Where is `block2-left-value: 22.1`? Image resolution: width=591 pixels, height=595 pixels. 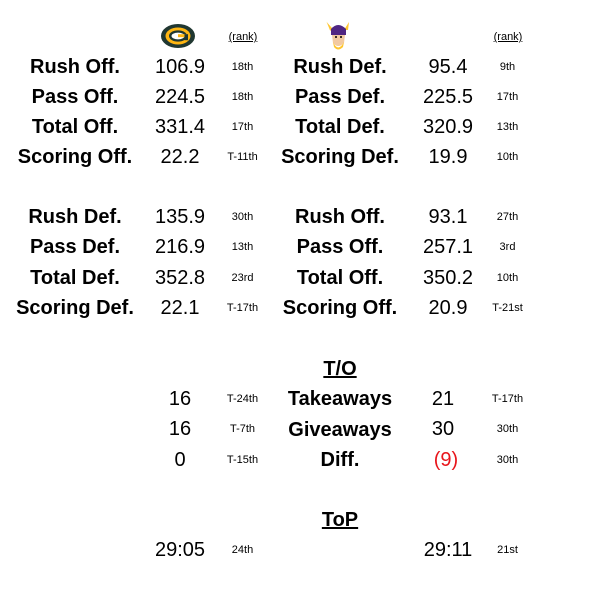 block2-left-value: 22.1 is located at coordinates (180, 308).